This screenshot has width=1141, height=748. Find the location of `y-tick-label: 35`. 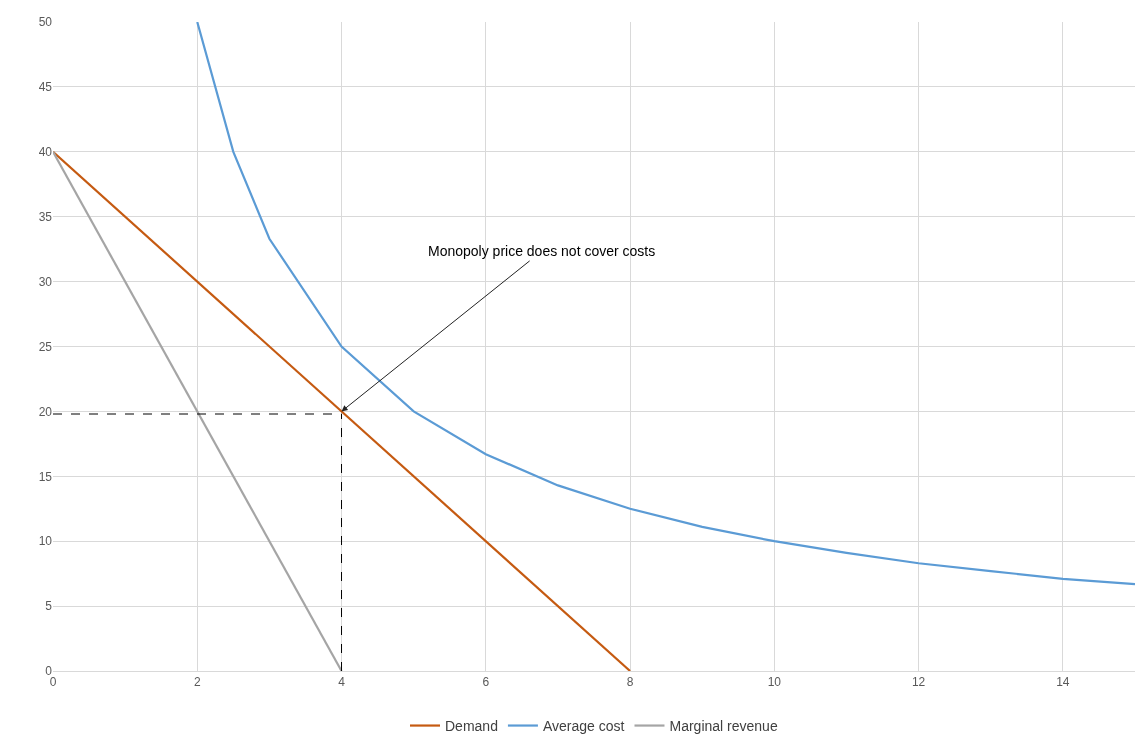

y-tick-label: 35 is located at coordinates (45, 216).